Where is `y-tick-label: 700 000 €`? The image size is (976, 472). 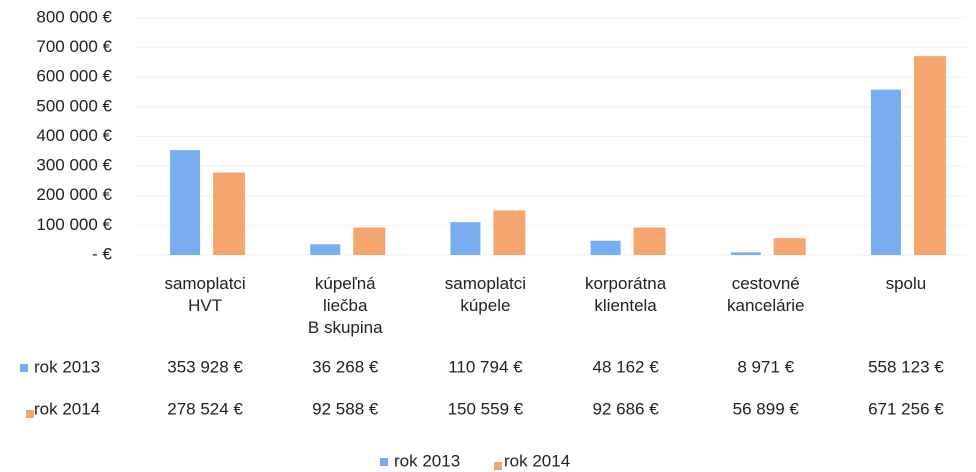 y-tick-label: 700 000 € is located at coordinates (74, 46).